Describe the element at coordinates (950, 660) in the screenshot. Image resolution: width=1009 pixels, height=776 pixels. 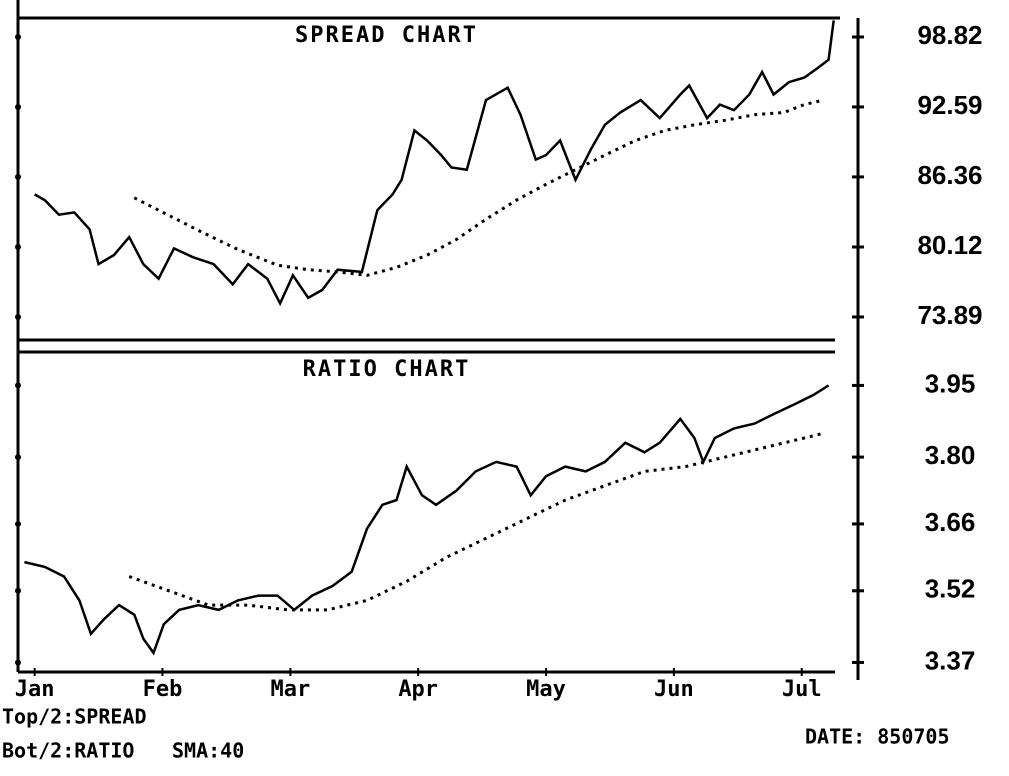
I see `y-tick-label: 3.37` at that location.